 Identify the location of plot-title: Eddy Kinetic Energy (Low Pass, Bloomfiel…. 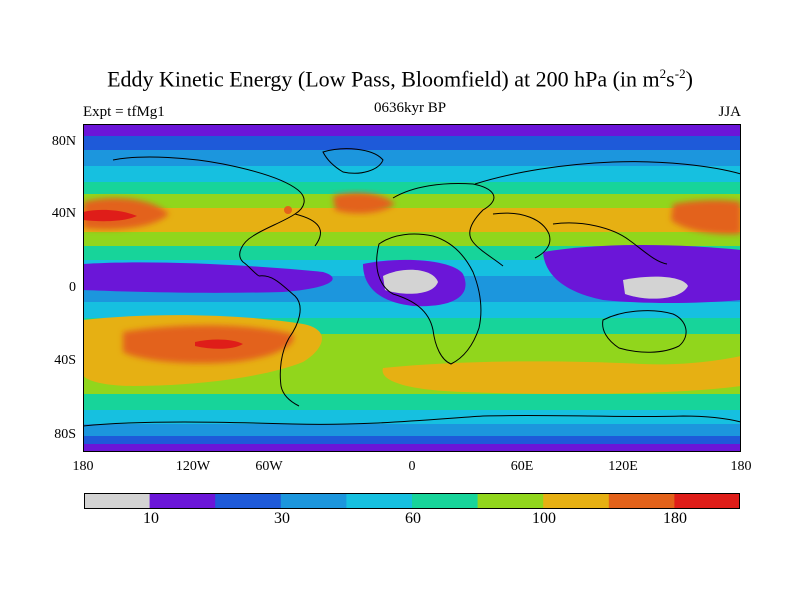
(400, 79).